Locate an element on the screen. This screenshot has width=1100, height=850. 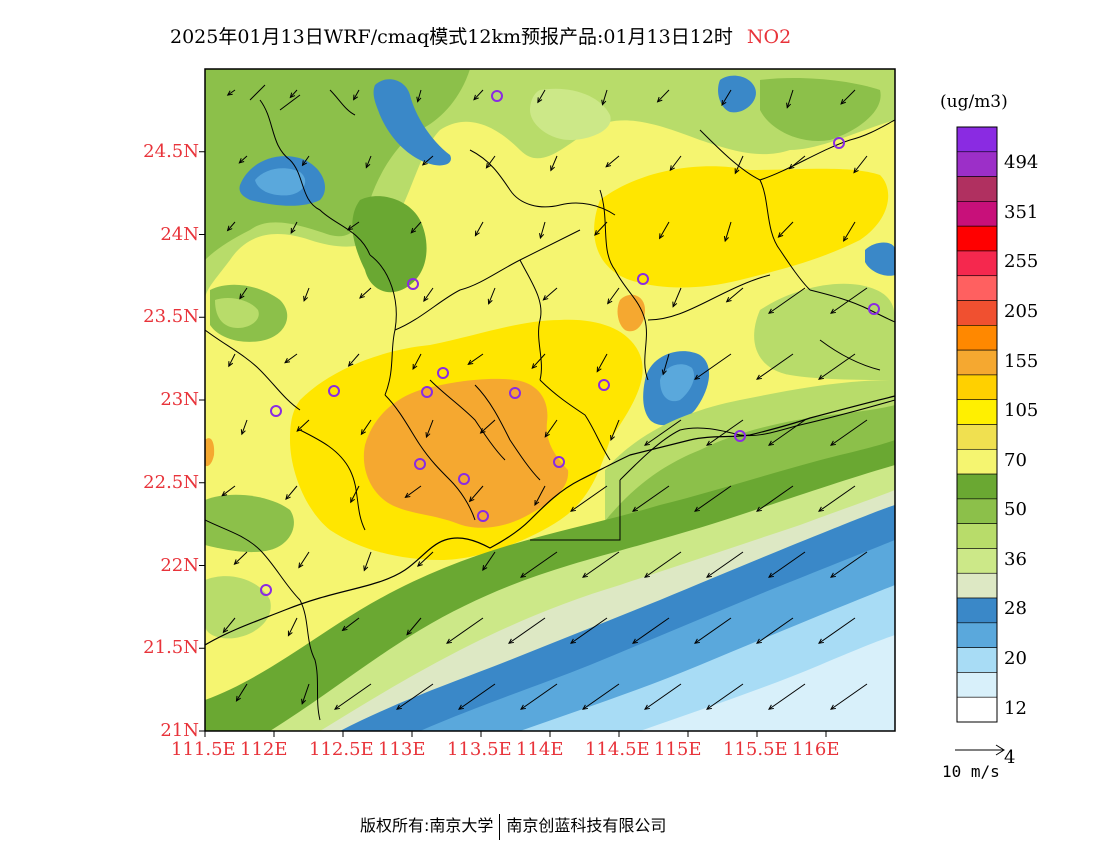
field-blue-e is located at coordinates (880, 259).